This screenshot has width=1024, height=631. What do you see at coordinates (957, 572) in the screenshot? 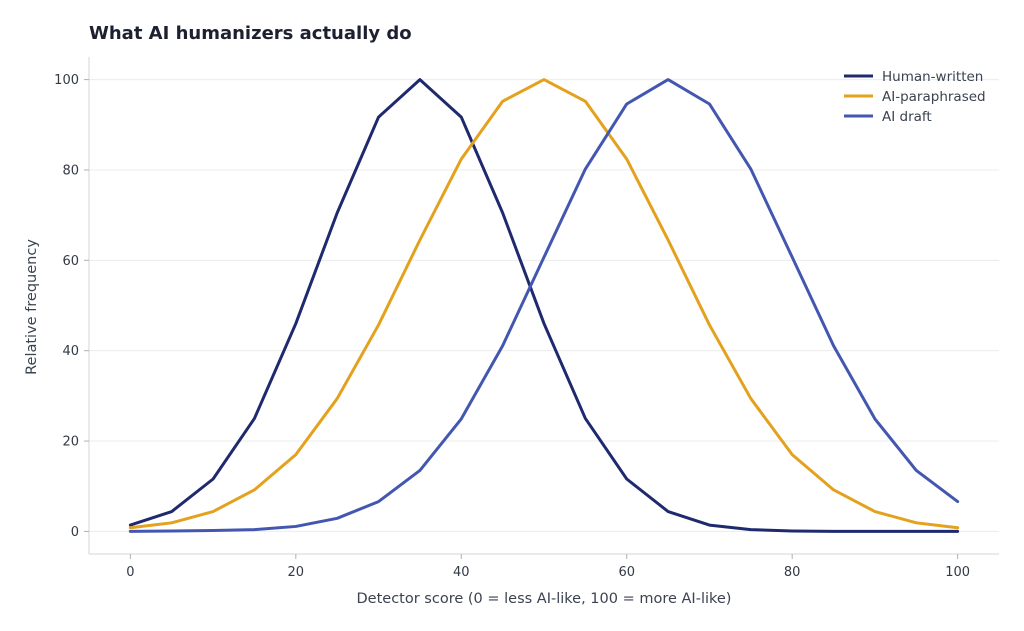
I see `x-tick-label-100: 100` at bounding box center [957, 572].